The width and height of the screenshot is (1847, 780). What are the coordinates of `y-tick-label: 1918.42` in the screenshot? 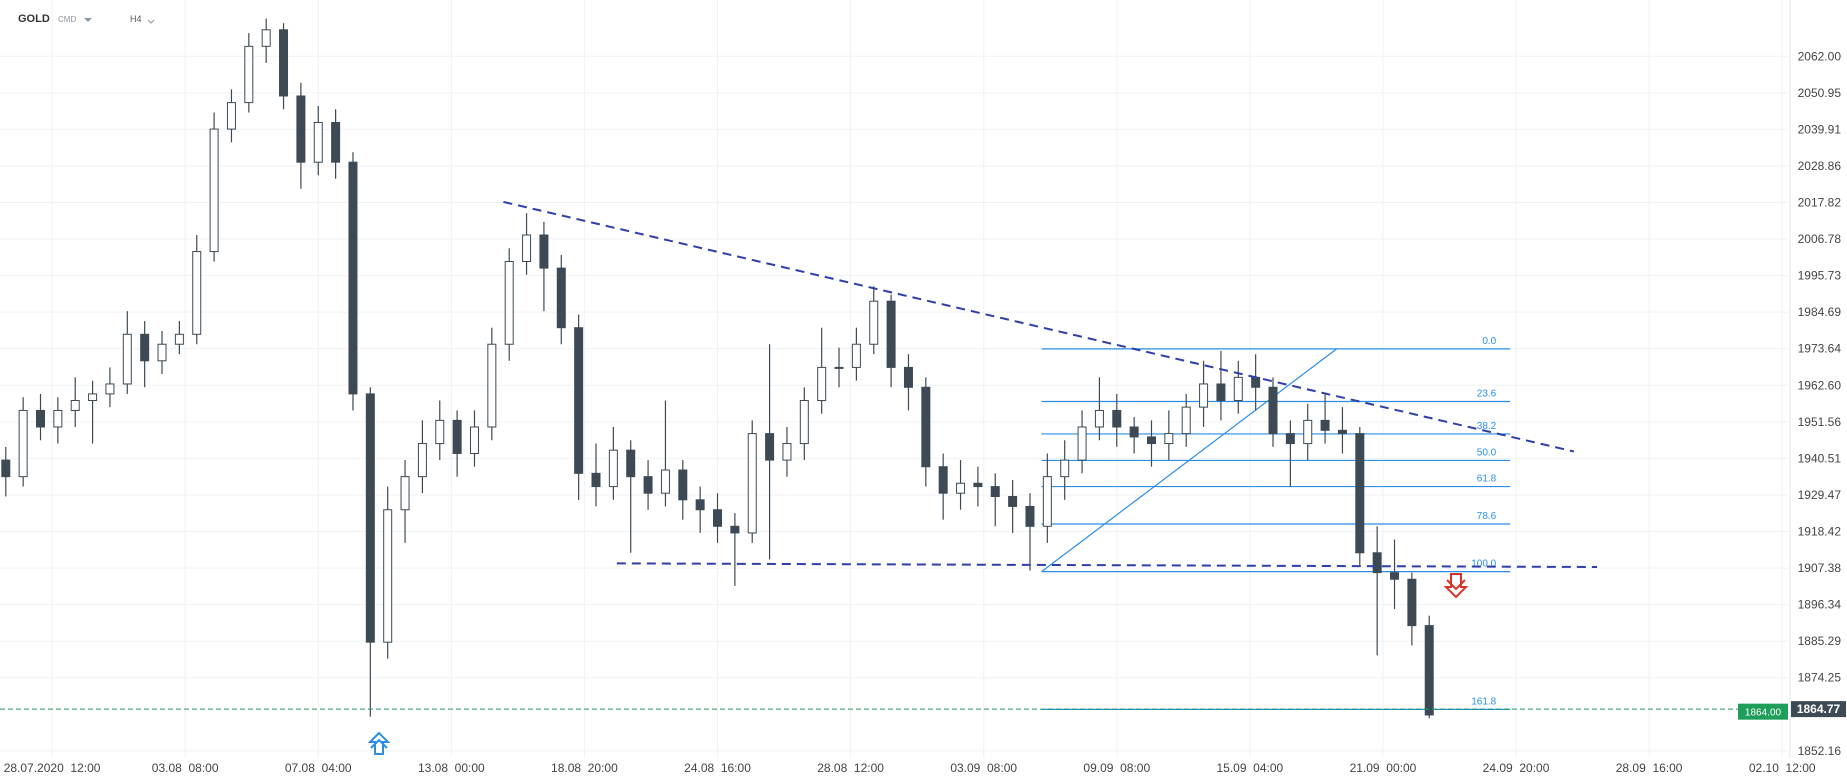 It's located at (1820, 532).